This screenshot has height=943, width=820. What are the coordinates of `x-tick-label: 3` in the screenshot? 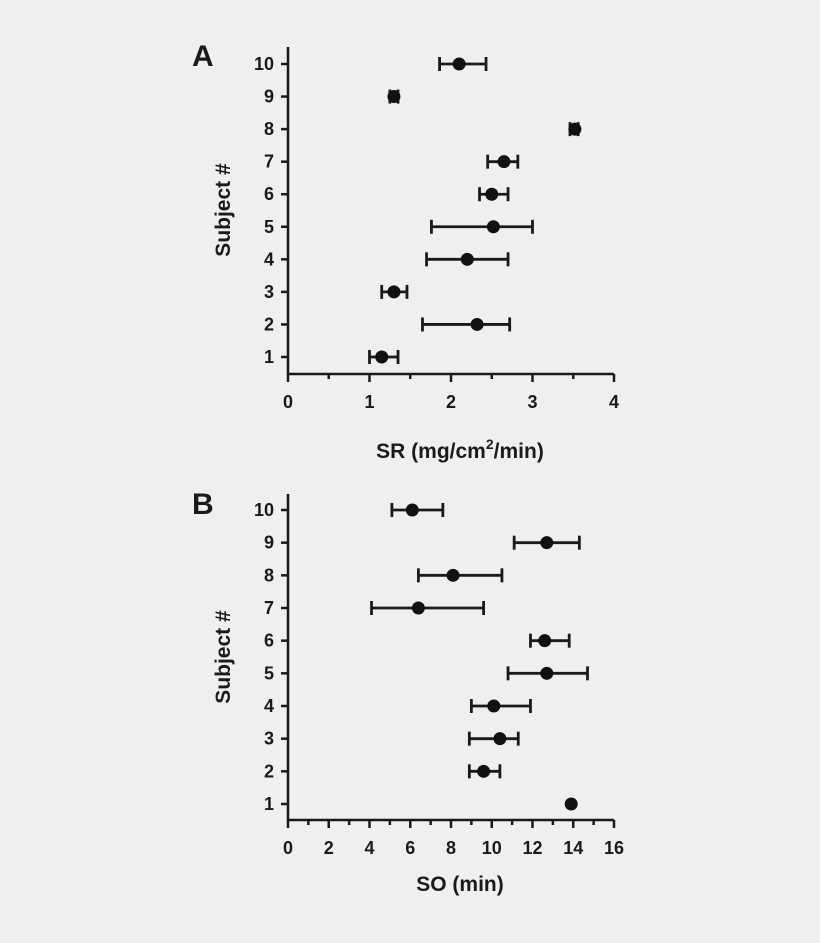 It's located at (532, 402).